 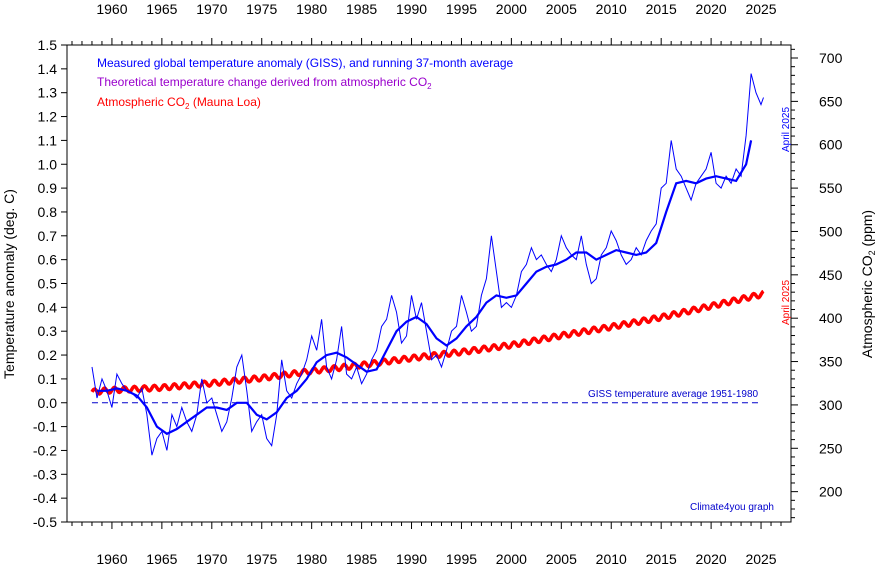 What do you see at coordinates (561, 9) in the screenshot?
I see `x-tick-label-top: 2005` at bounding box center [561, 9].